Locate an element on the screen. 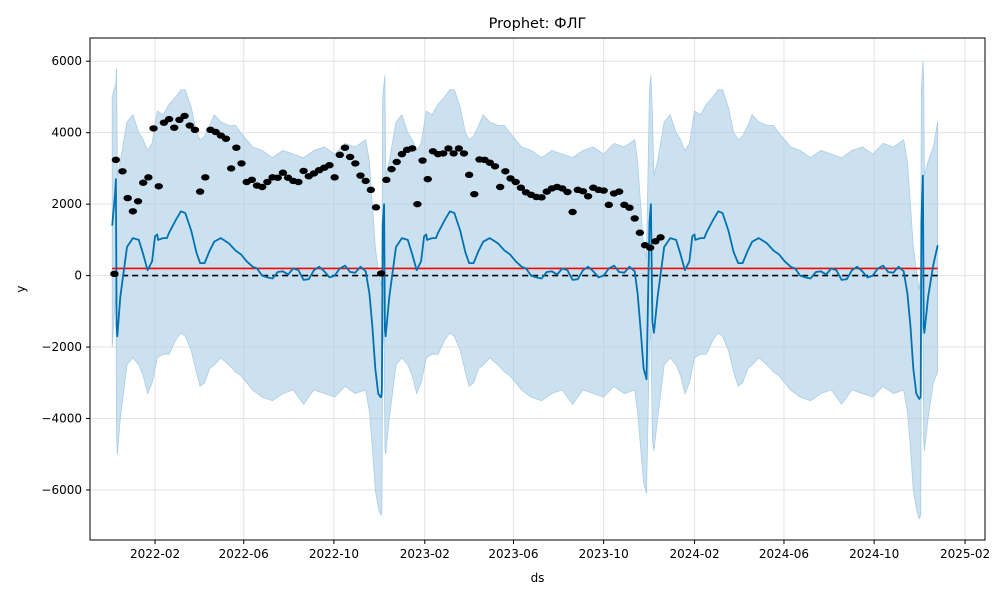 The image size is (1000, 600). y-axis-label: y is located at coordinates (21, 288).